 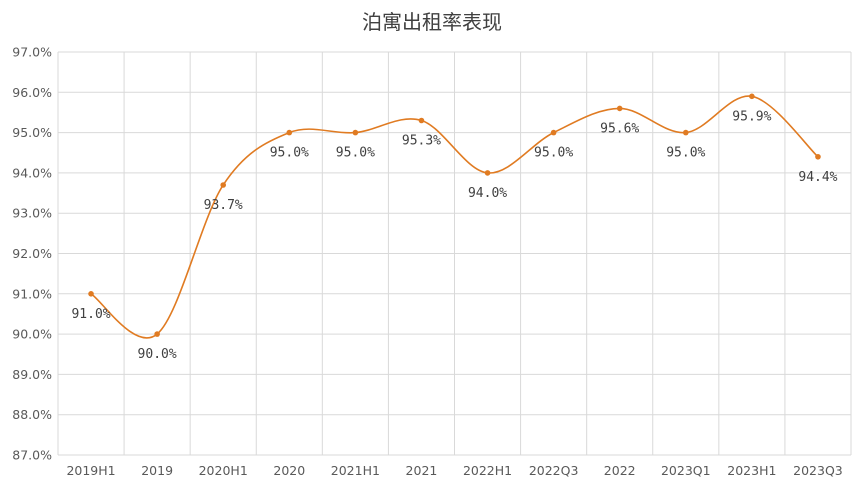 I want to click on x-tick-label: 2021H1, so click(x=355, y=470).